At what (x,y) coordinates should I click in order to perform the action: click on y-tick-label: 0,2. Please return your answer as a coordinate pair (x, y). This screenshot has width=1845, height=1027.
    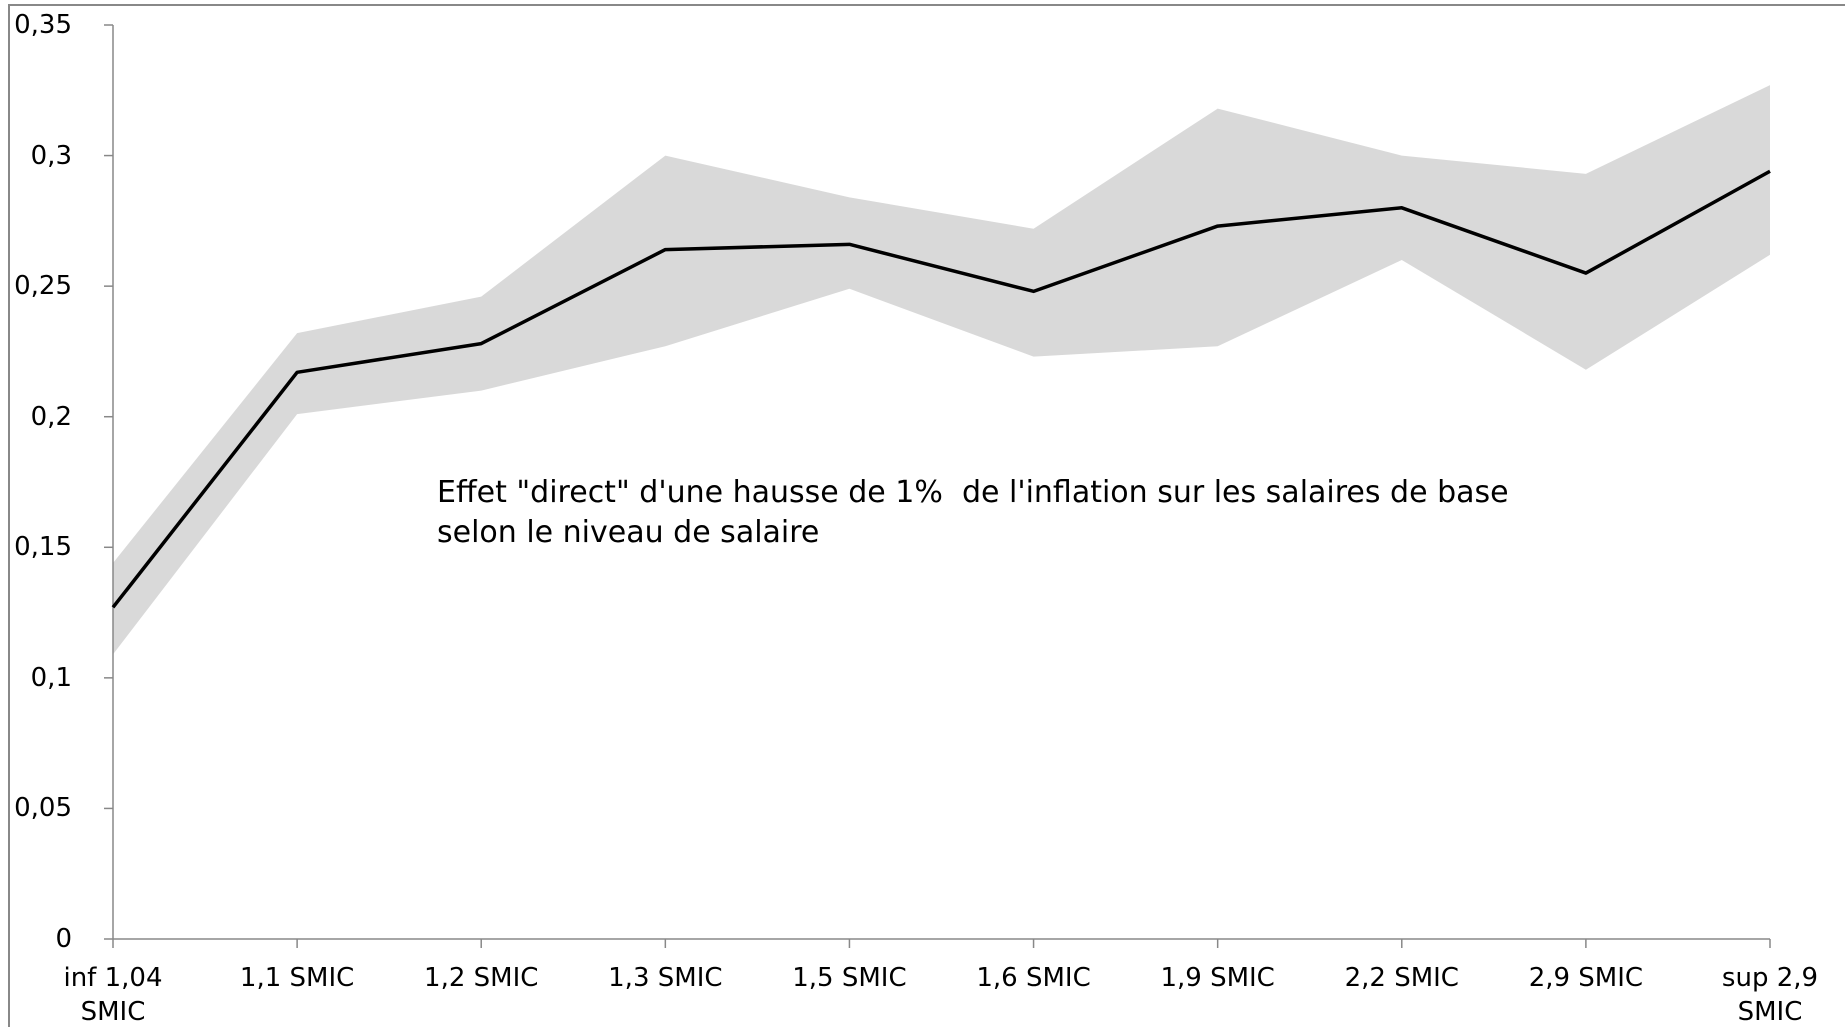
    Looking at the image, I should click on (51, 416).